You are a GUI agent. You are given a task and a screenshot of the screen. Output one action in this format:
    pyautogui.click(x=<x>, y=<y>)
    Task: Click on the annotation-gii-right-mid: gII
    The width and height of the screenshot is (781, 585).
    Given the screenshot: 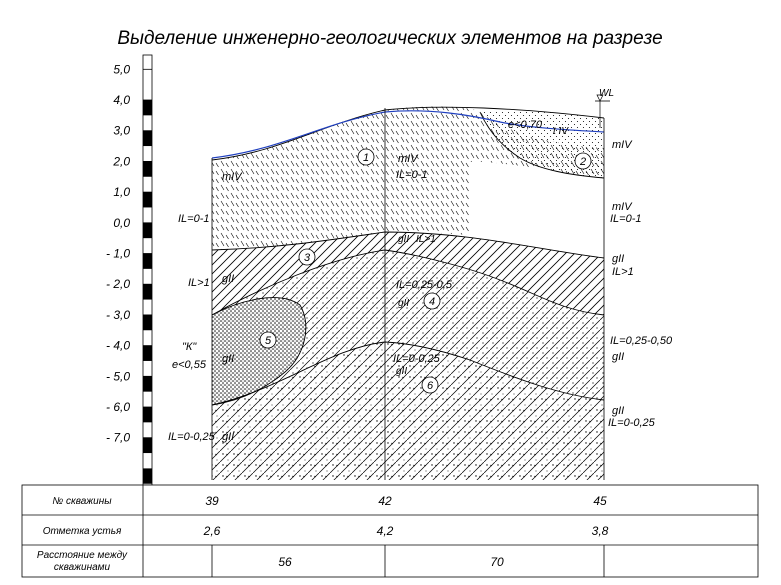 What is the action you would take?
    pyautogui.click(x=618, y=357)
    